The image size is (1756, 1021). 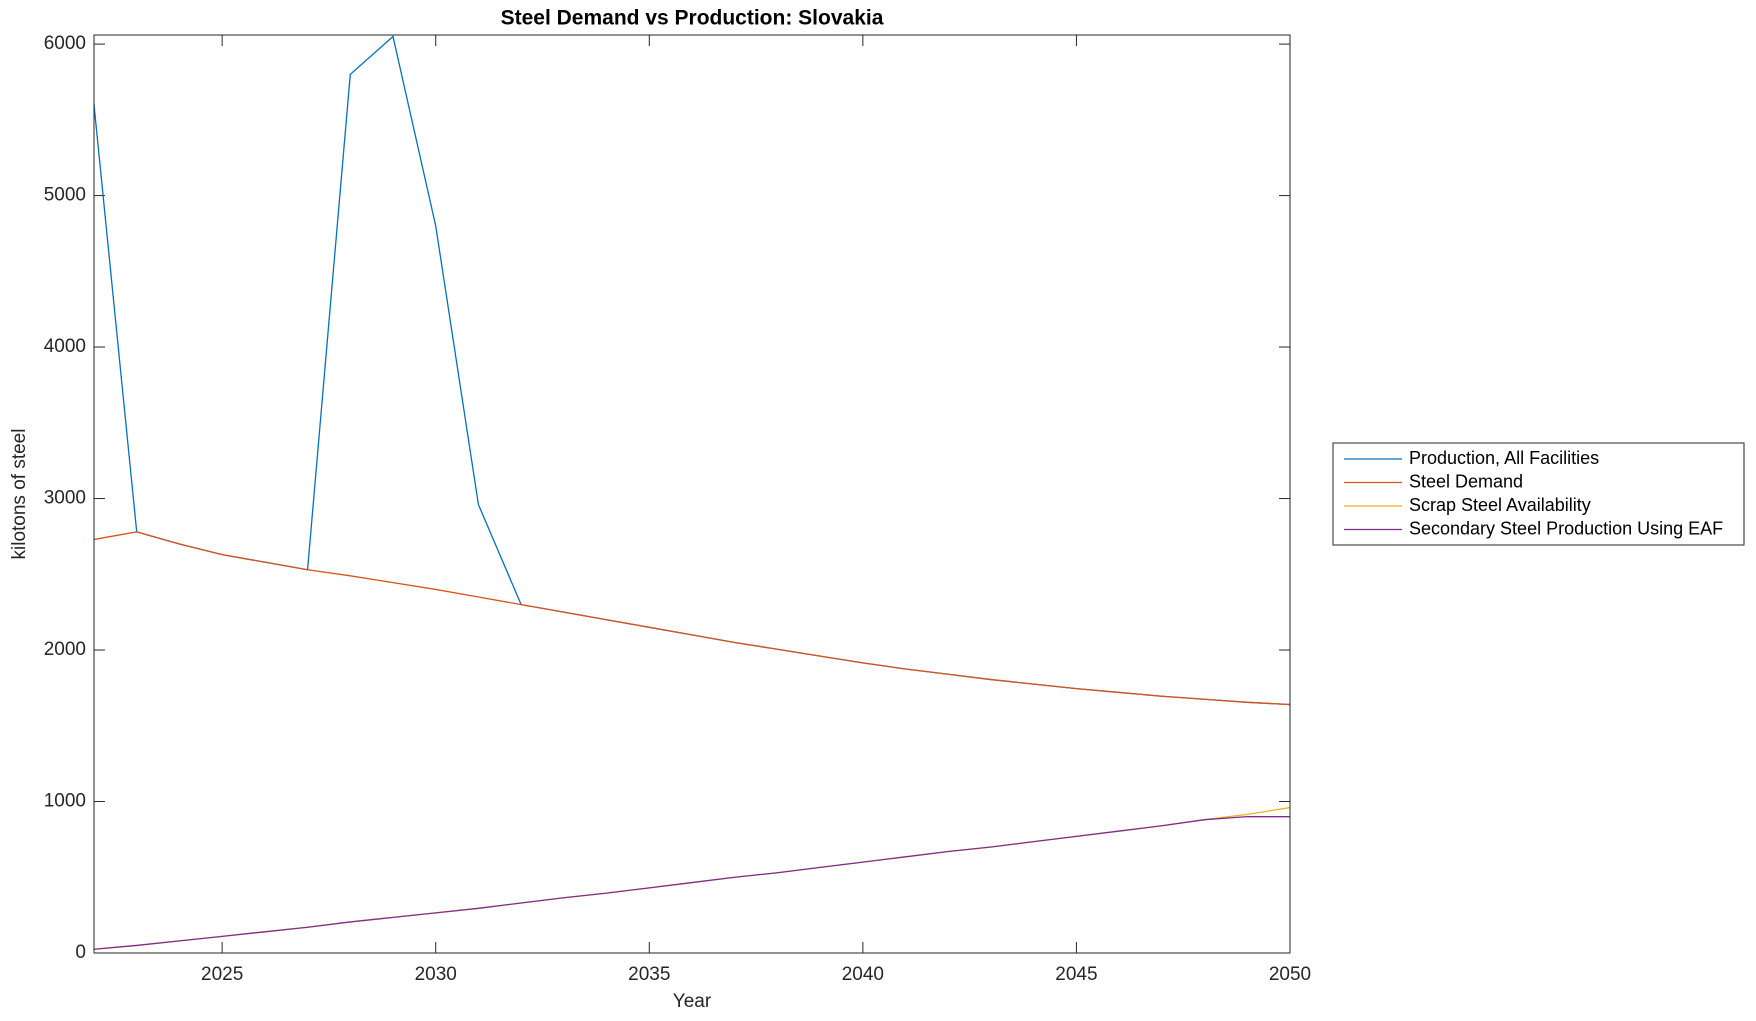 I want to click on y-tick-label: 0, so click(x=80, y=952).